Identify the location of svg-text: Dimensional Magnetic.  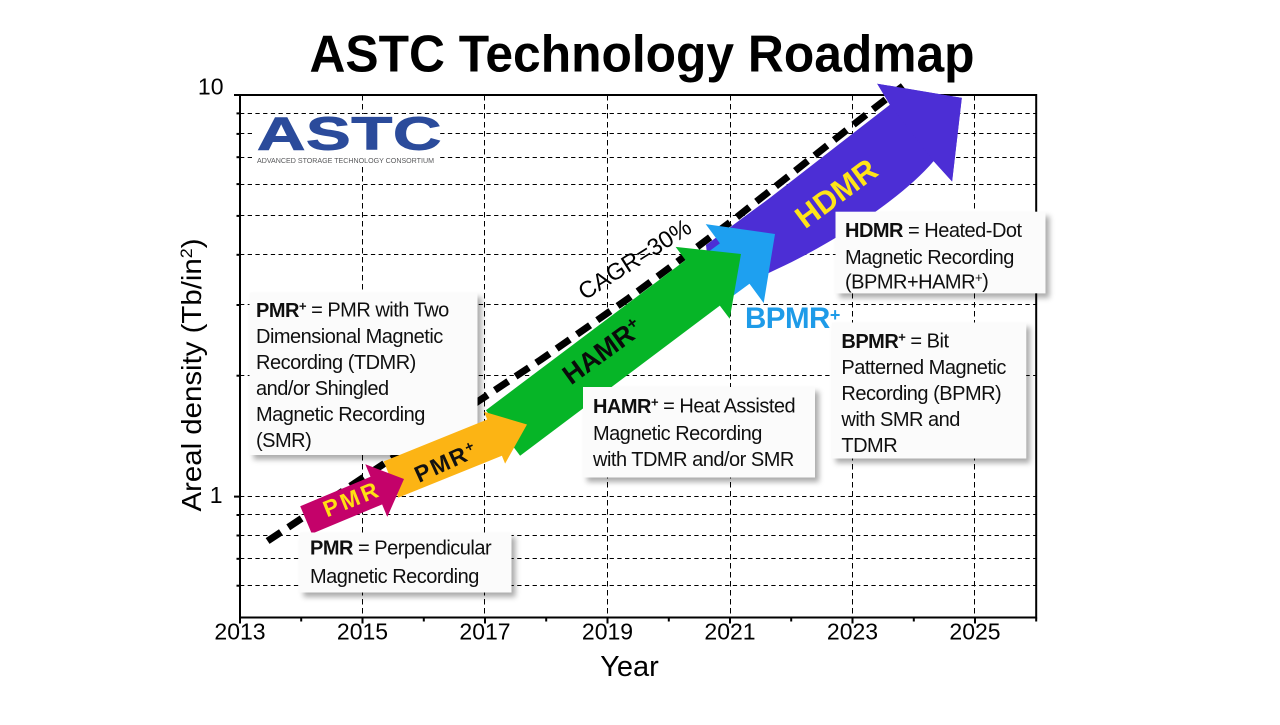
(349, 337).